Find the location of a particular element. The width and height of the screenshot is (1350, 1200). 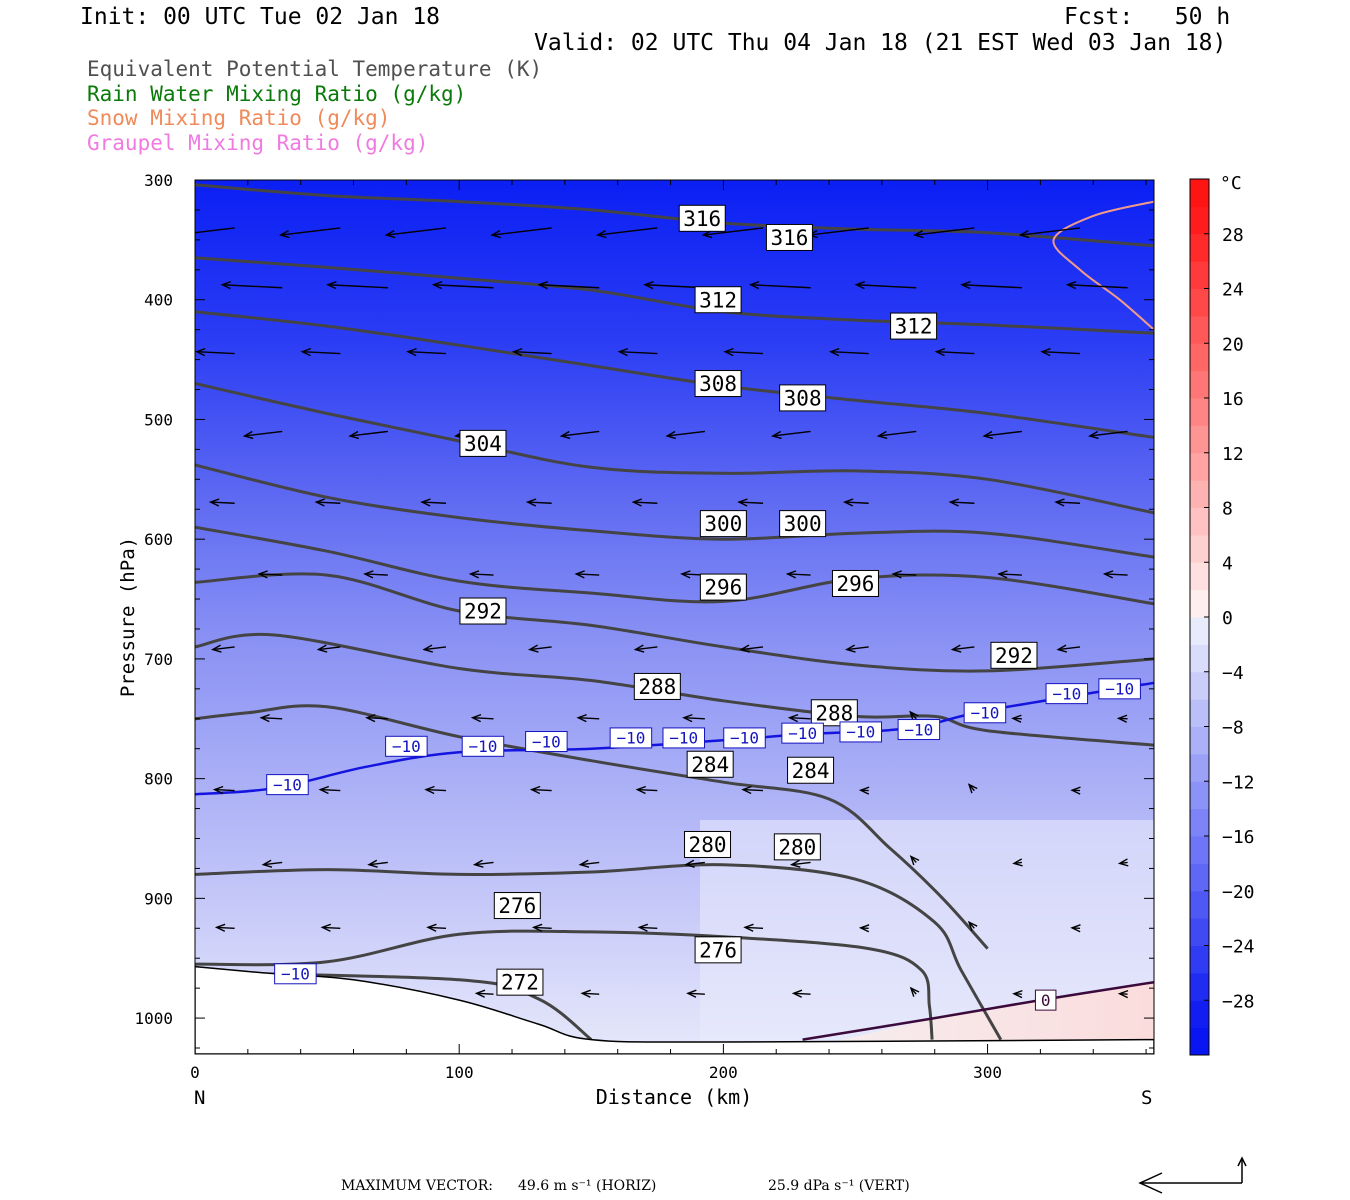

colorbar-label: 4 is located at coordinates (1227, 563).